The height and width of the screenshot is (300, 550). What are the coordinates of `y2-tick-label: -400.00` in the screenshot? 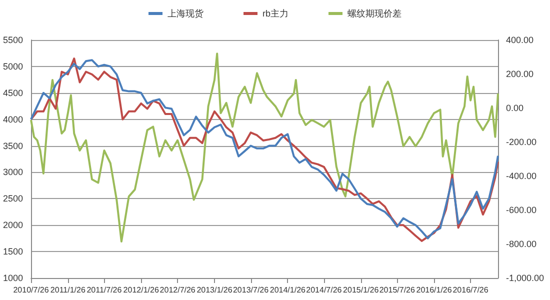 It's located at (521, 176).